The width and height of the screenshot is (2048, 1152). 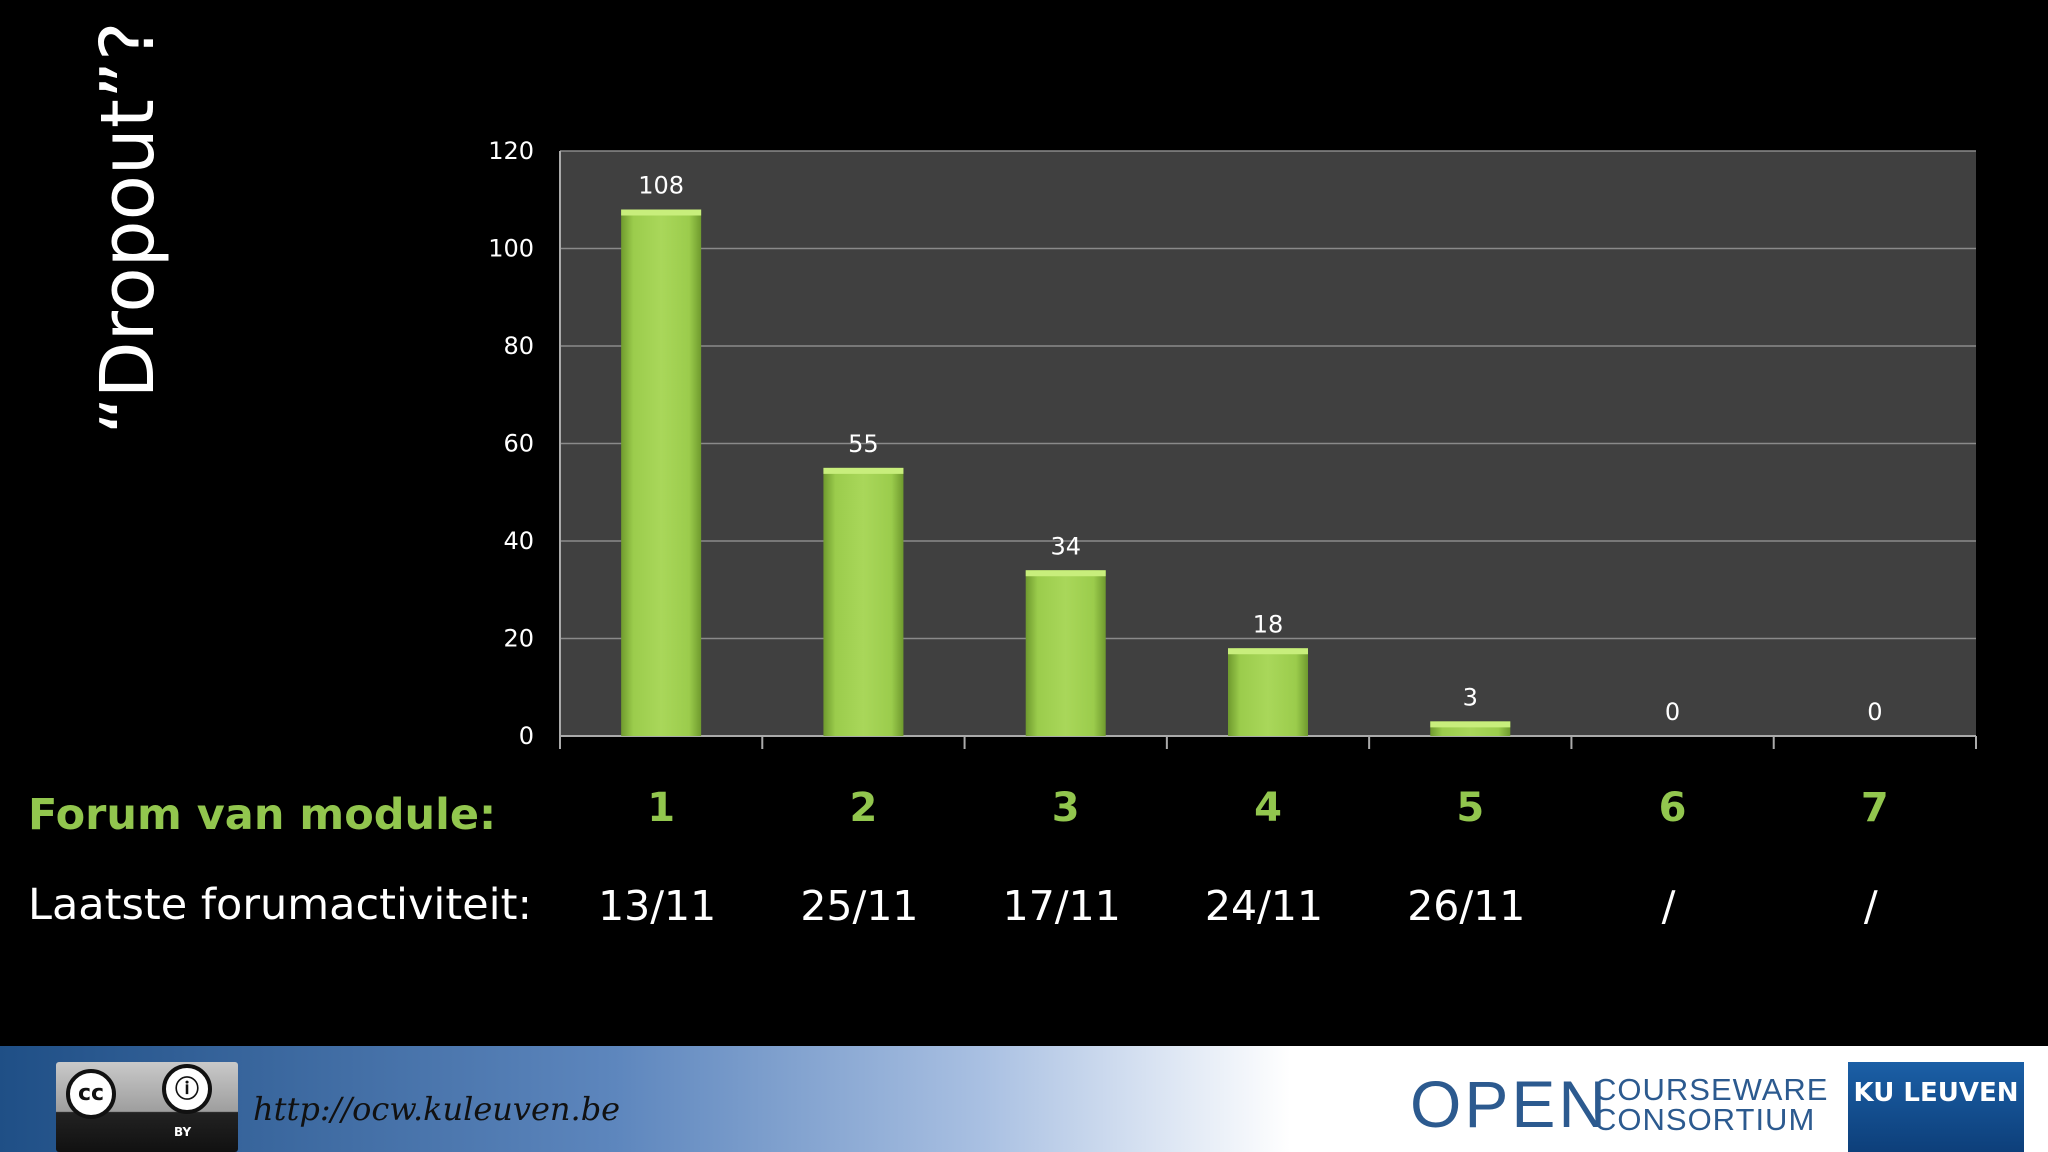 I want to click on by-label: BY, so click(x=183, y=1132).